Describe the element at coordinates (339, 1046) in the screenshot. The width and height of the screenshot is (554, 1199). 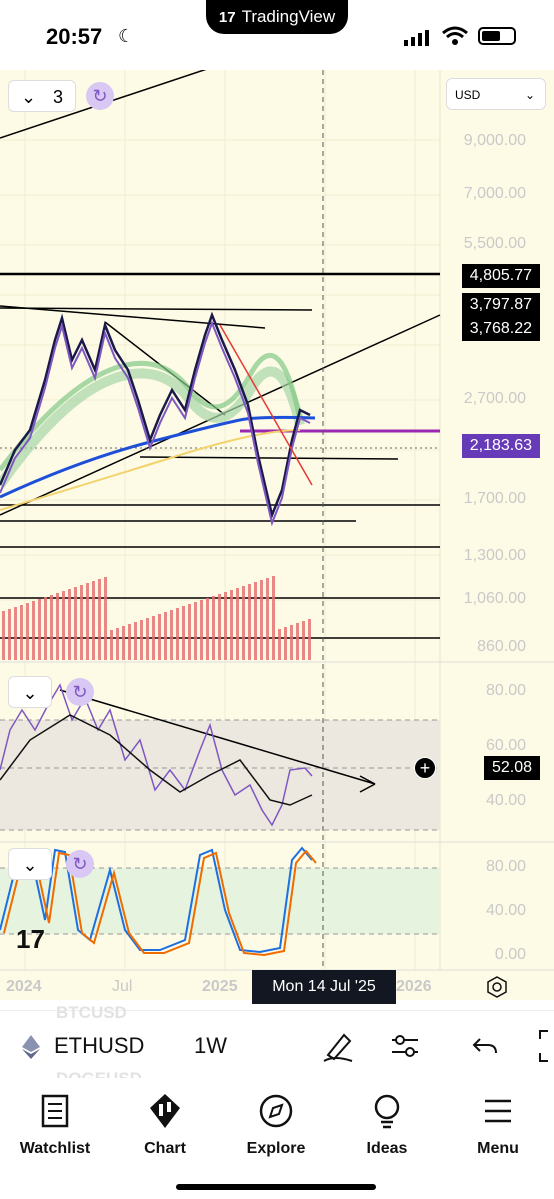
I see `drawing-pen-icon` at that location.